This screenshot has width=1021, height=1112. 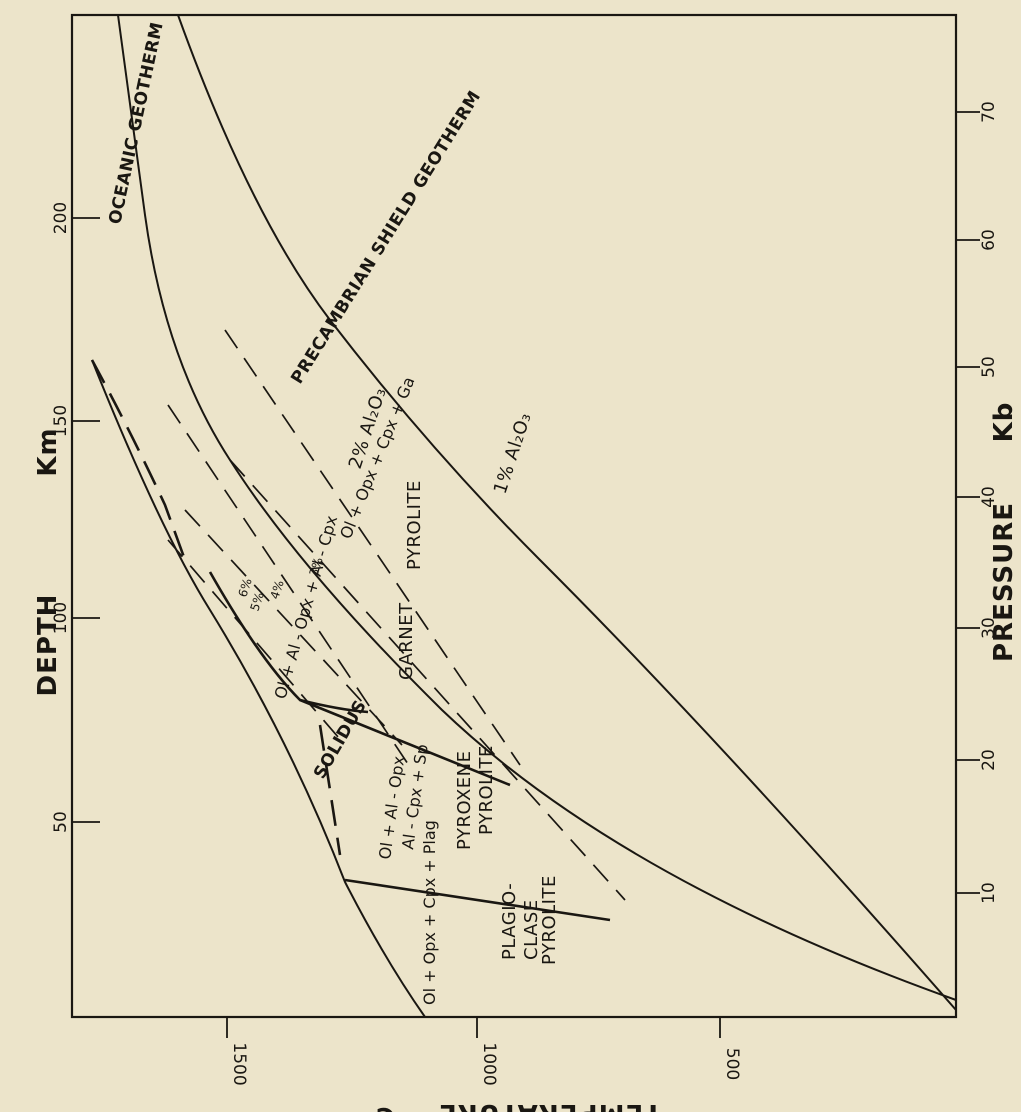 I want to click on oceanic-geotherm-label: OCEANIC GEOTHERM, so click(x=136, y=123).